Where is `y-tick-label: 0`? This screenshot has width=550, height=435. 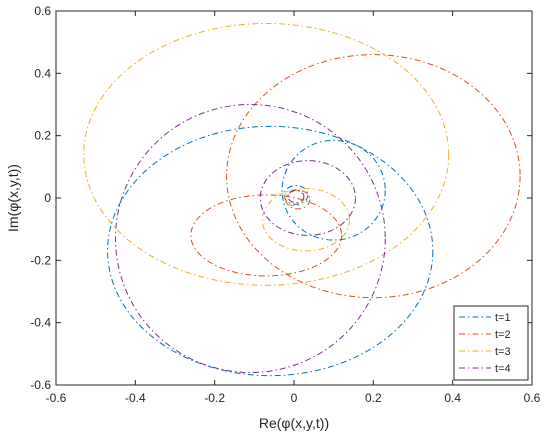
y-tick-label: 0 is located at coordinates (47, 198).